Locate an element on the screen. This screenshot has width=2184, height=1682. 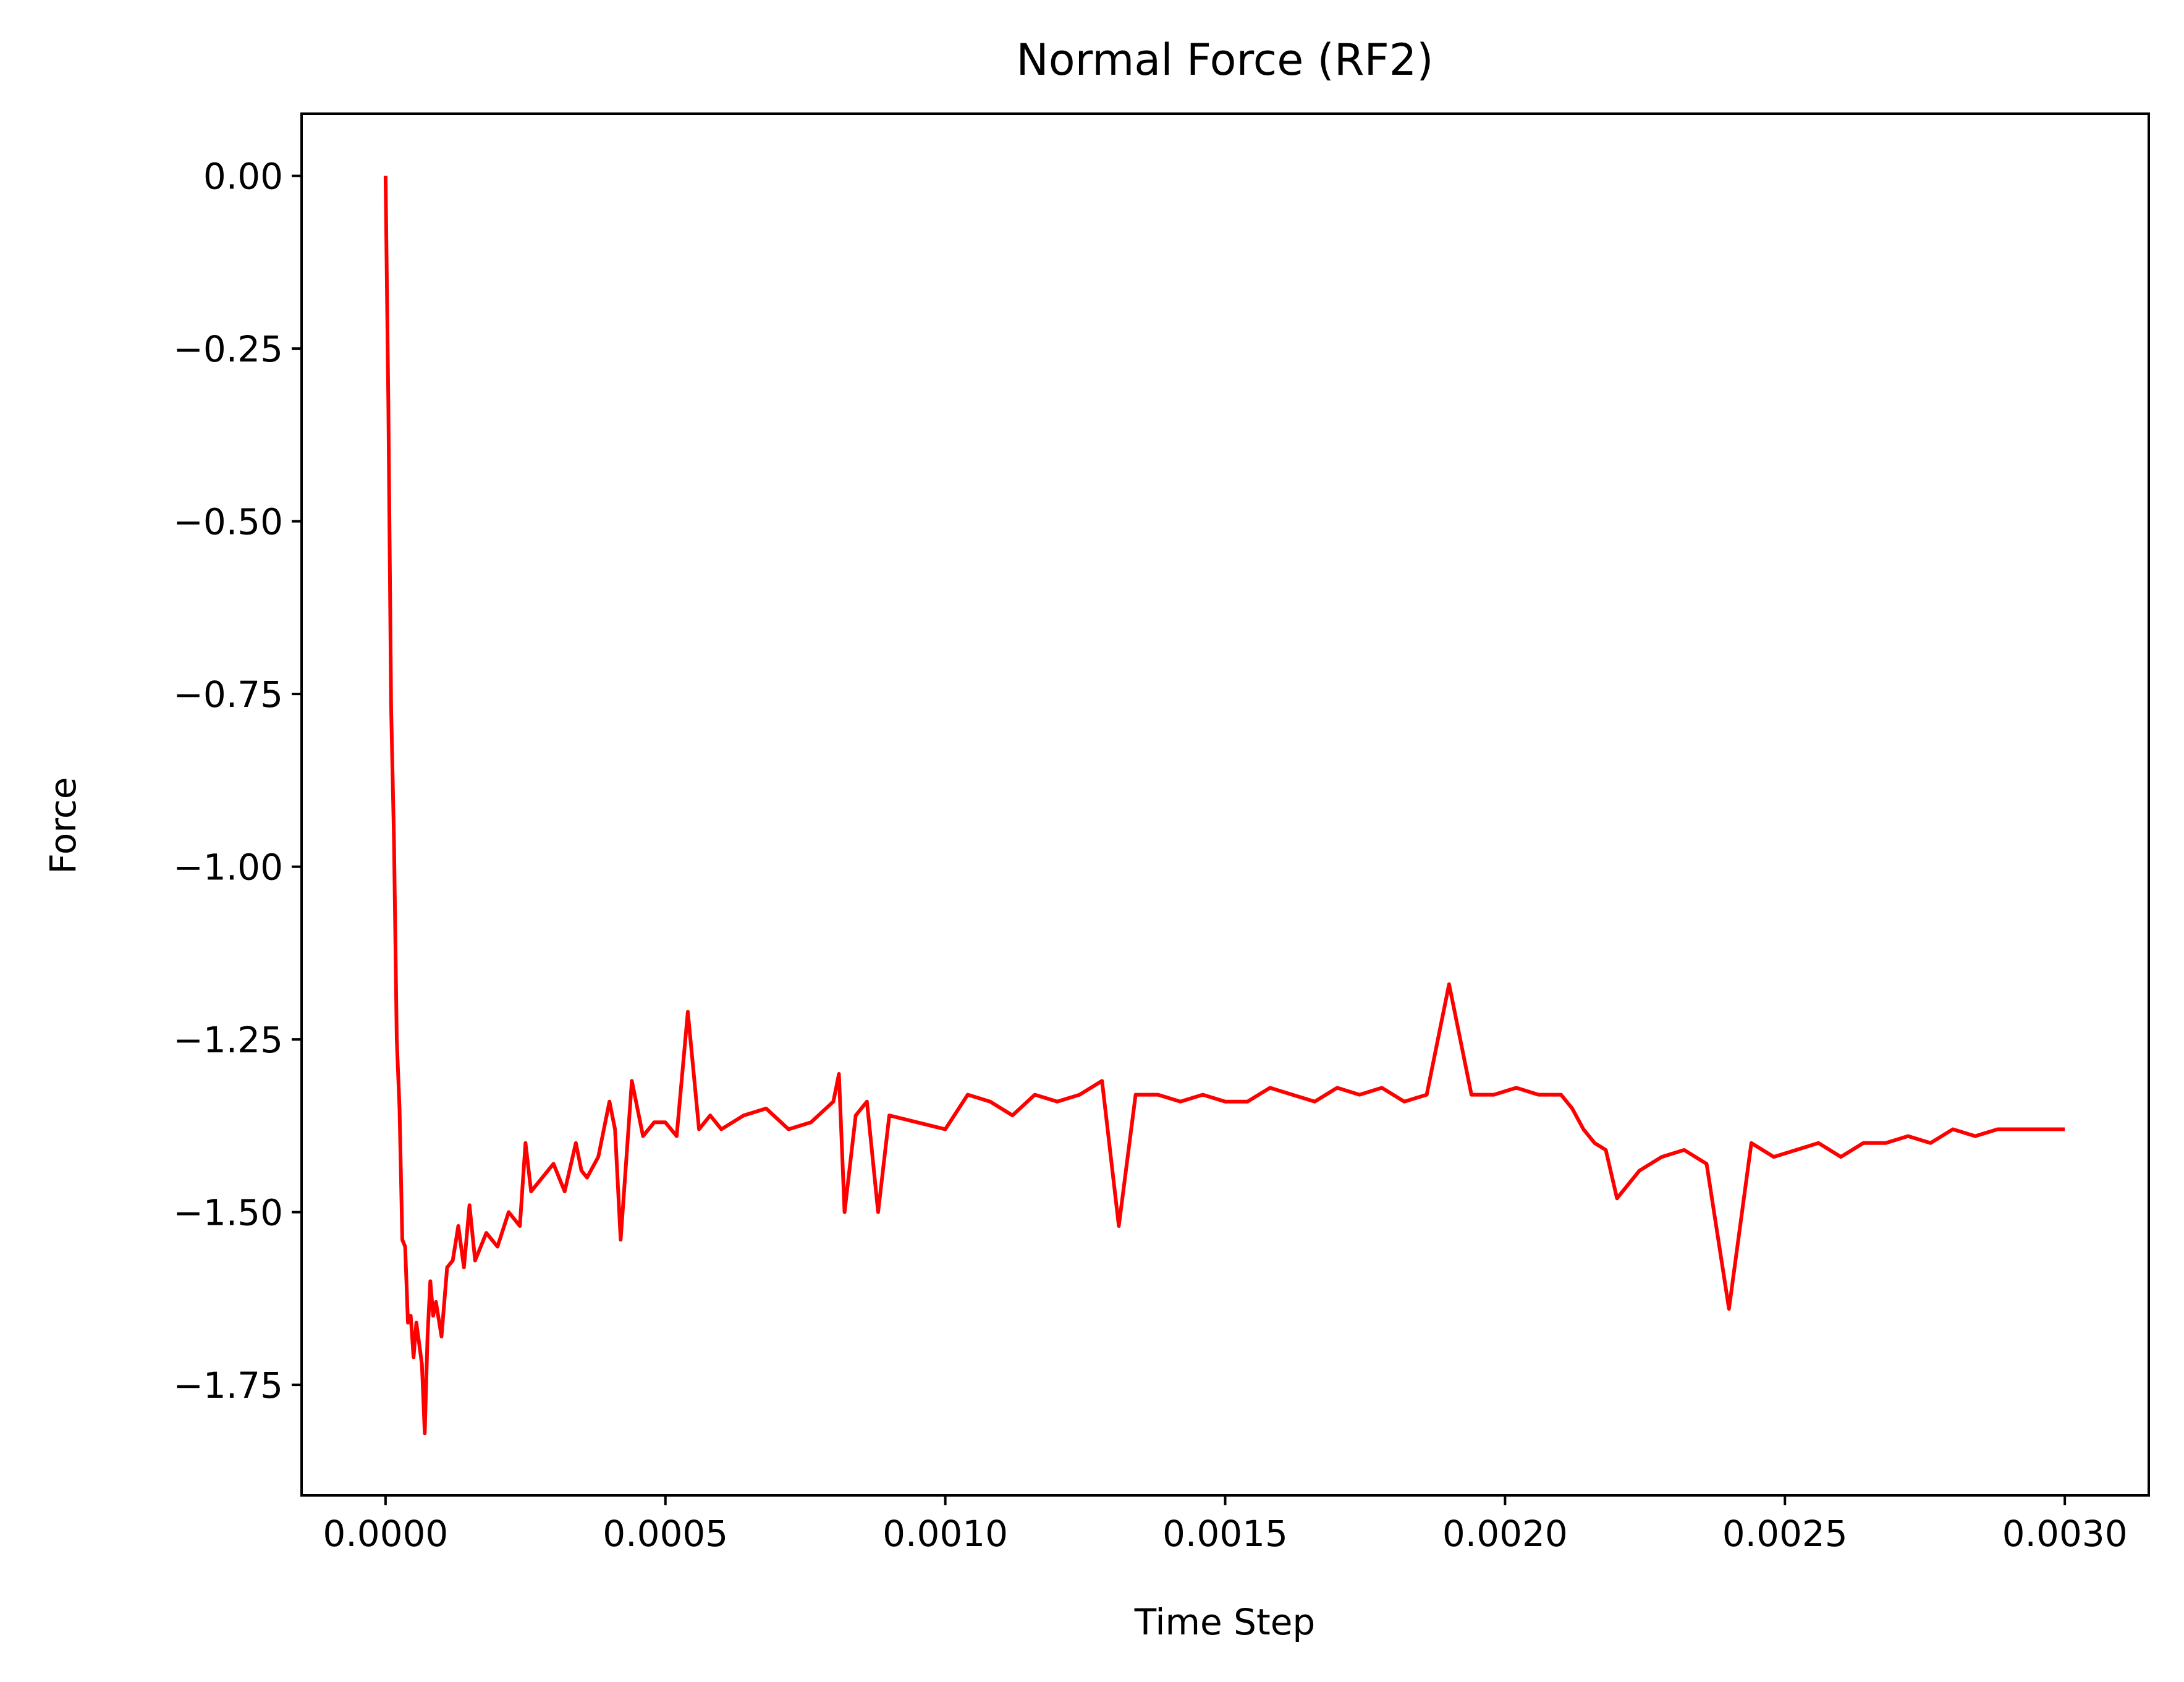
y-tick-label: −1.50 is located at coordinates (228, 1213).